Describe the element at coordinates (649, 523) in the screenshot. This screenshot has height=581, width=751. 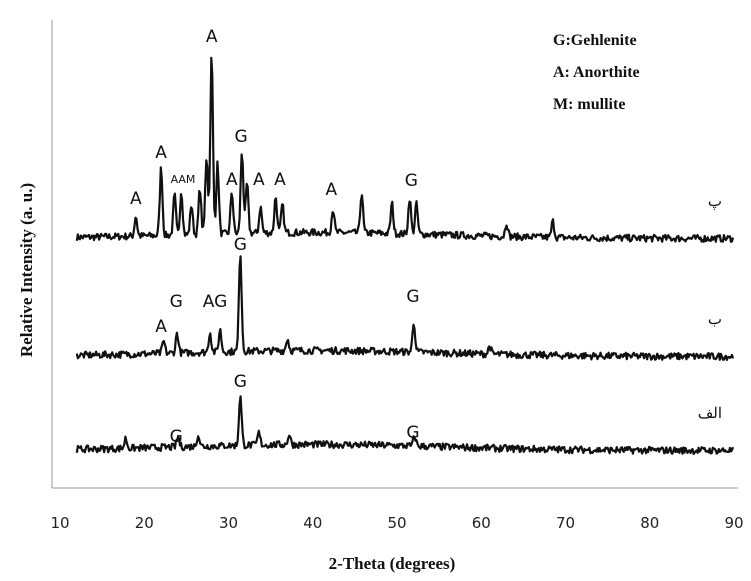
I see `x-tick-label: 80` at that location.